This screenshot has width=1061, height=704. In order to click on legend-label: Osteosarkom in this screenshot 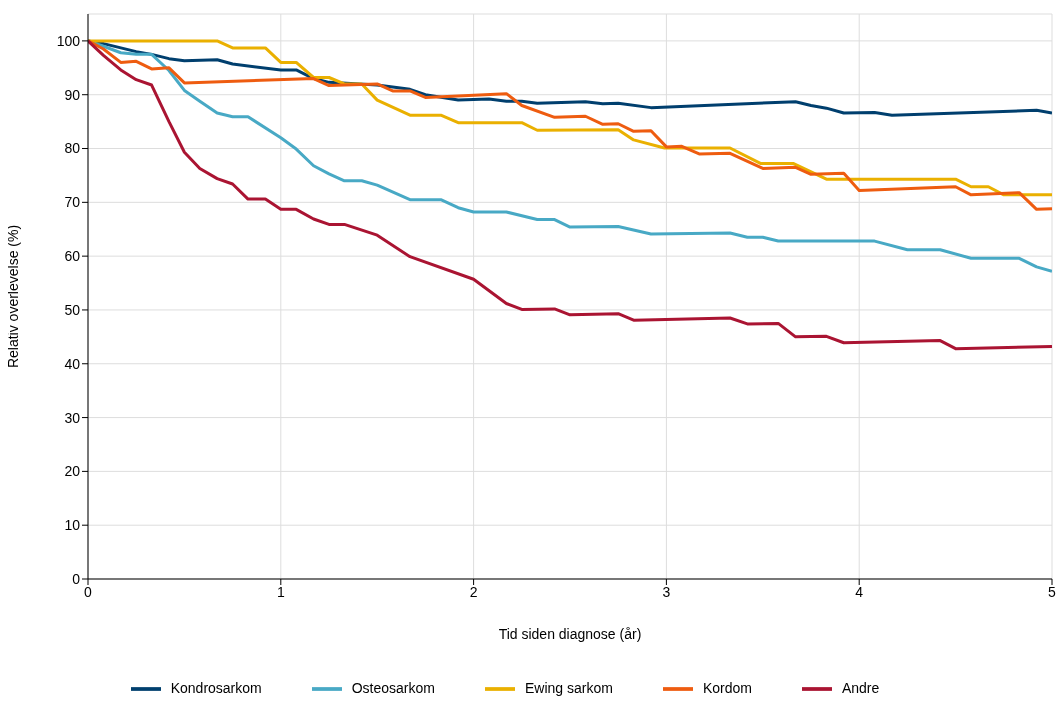, I will do `click(393, 687)`.